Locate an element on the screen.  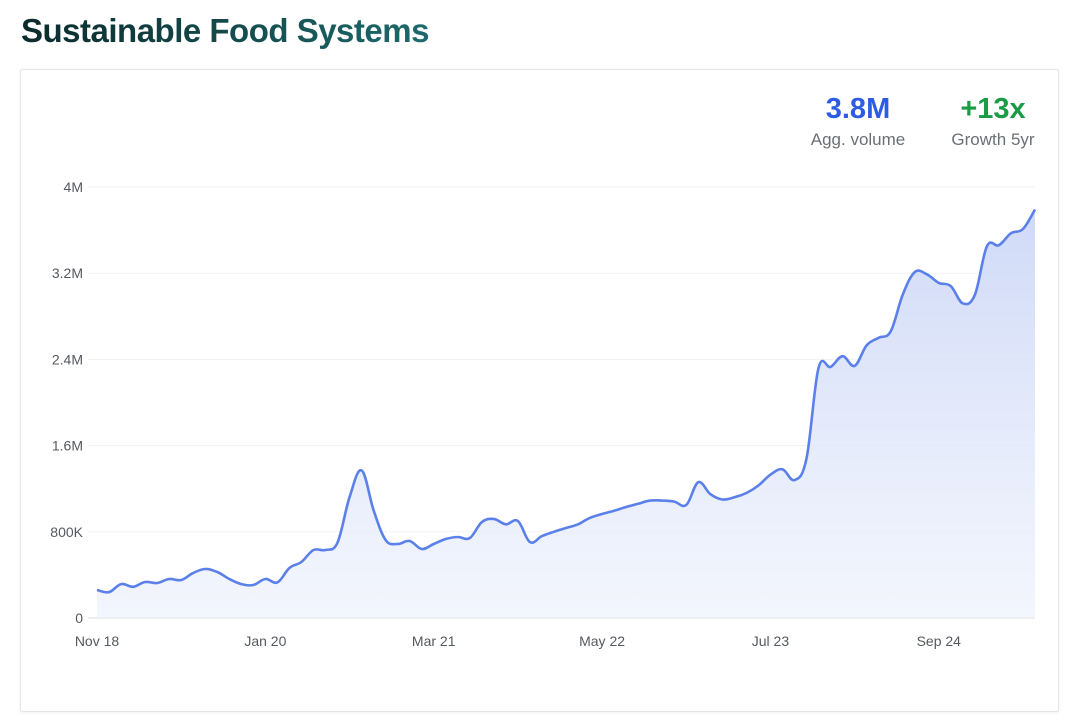
stat-agg-volume: 3.8M Agg. volume is located at coordinates (858, 121).